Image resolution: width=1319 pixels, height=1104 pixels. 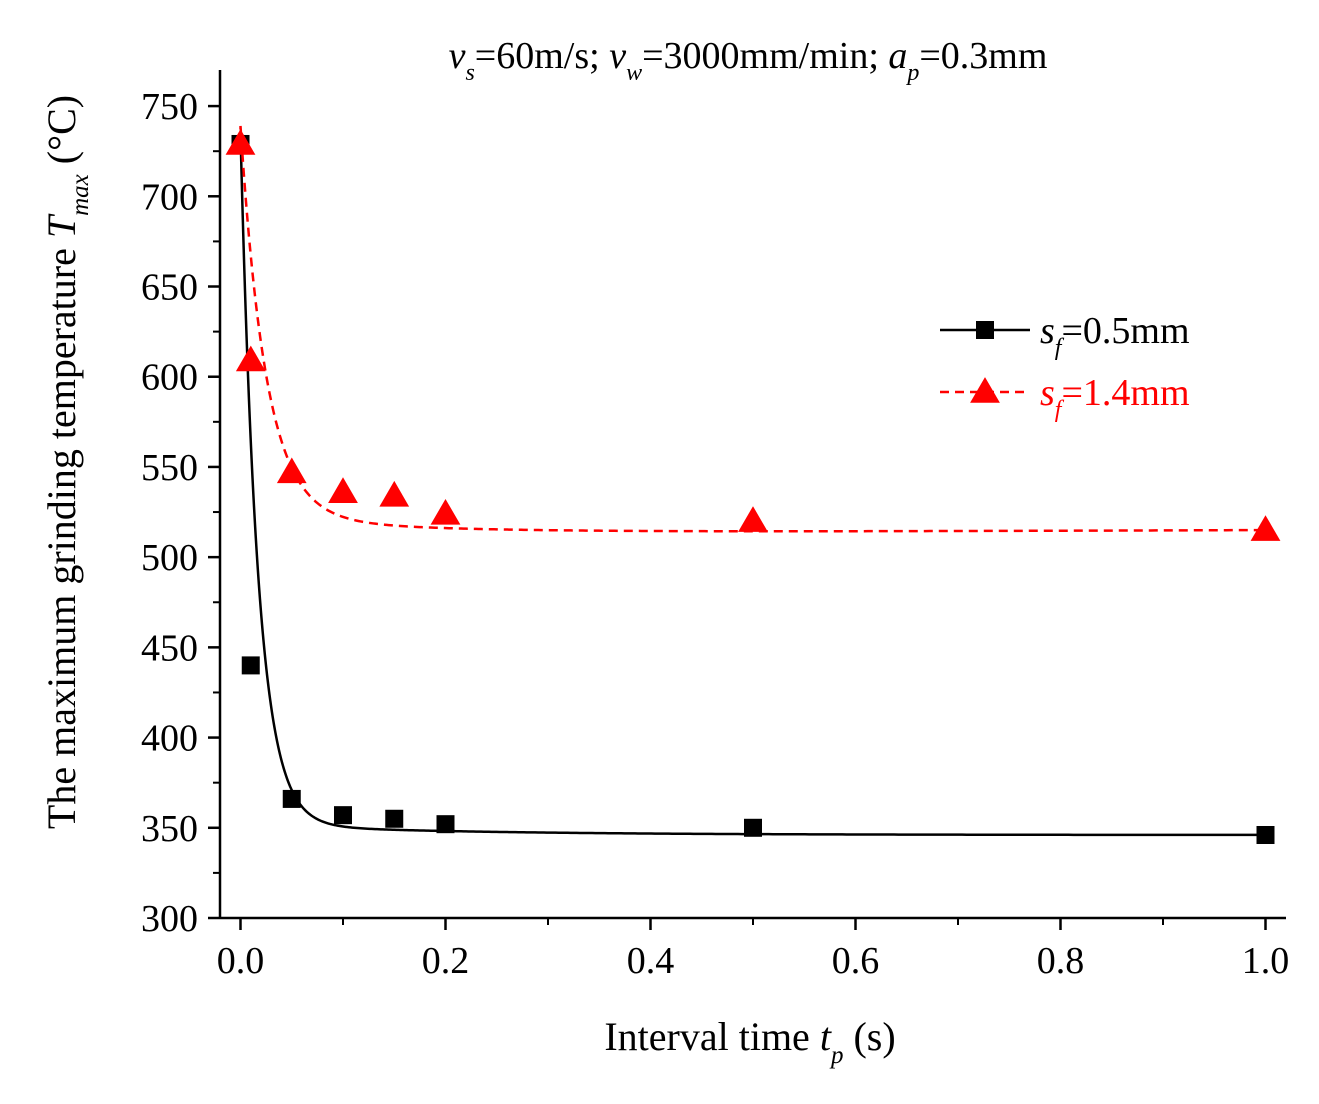 I want to click on y-tick-label: 450, so click(x=169, y=648).